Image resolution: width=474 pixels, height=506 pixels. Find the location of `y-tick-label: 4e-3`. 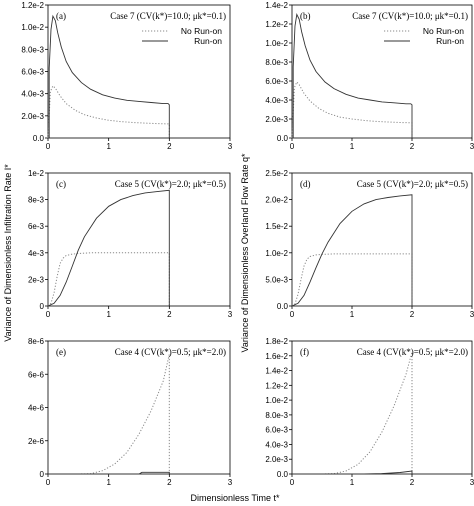

y-tick-label: 4e-3 is located at coordinates (36, 253).